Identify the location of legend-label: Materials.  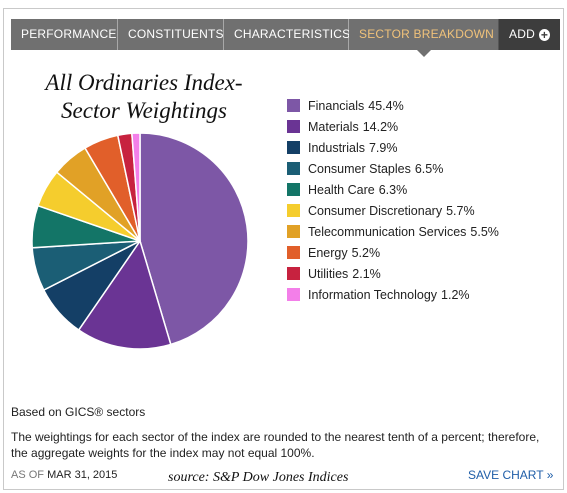
(333, 126).